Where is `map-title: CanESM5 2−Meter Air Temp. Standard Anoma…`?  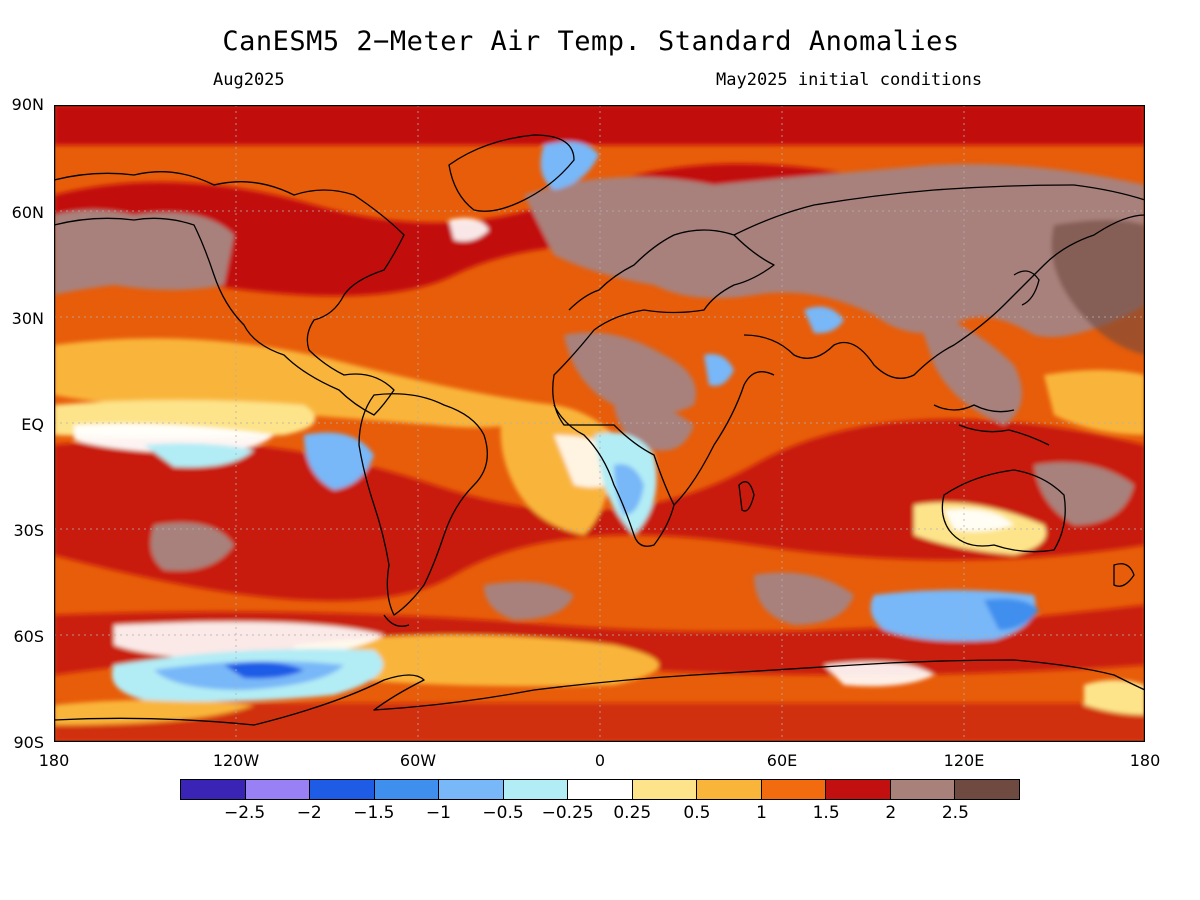
map-title: CanESM5 2−Meter Air Temp. Standard Anoma… is located at coordinates (591, 41).